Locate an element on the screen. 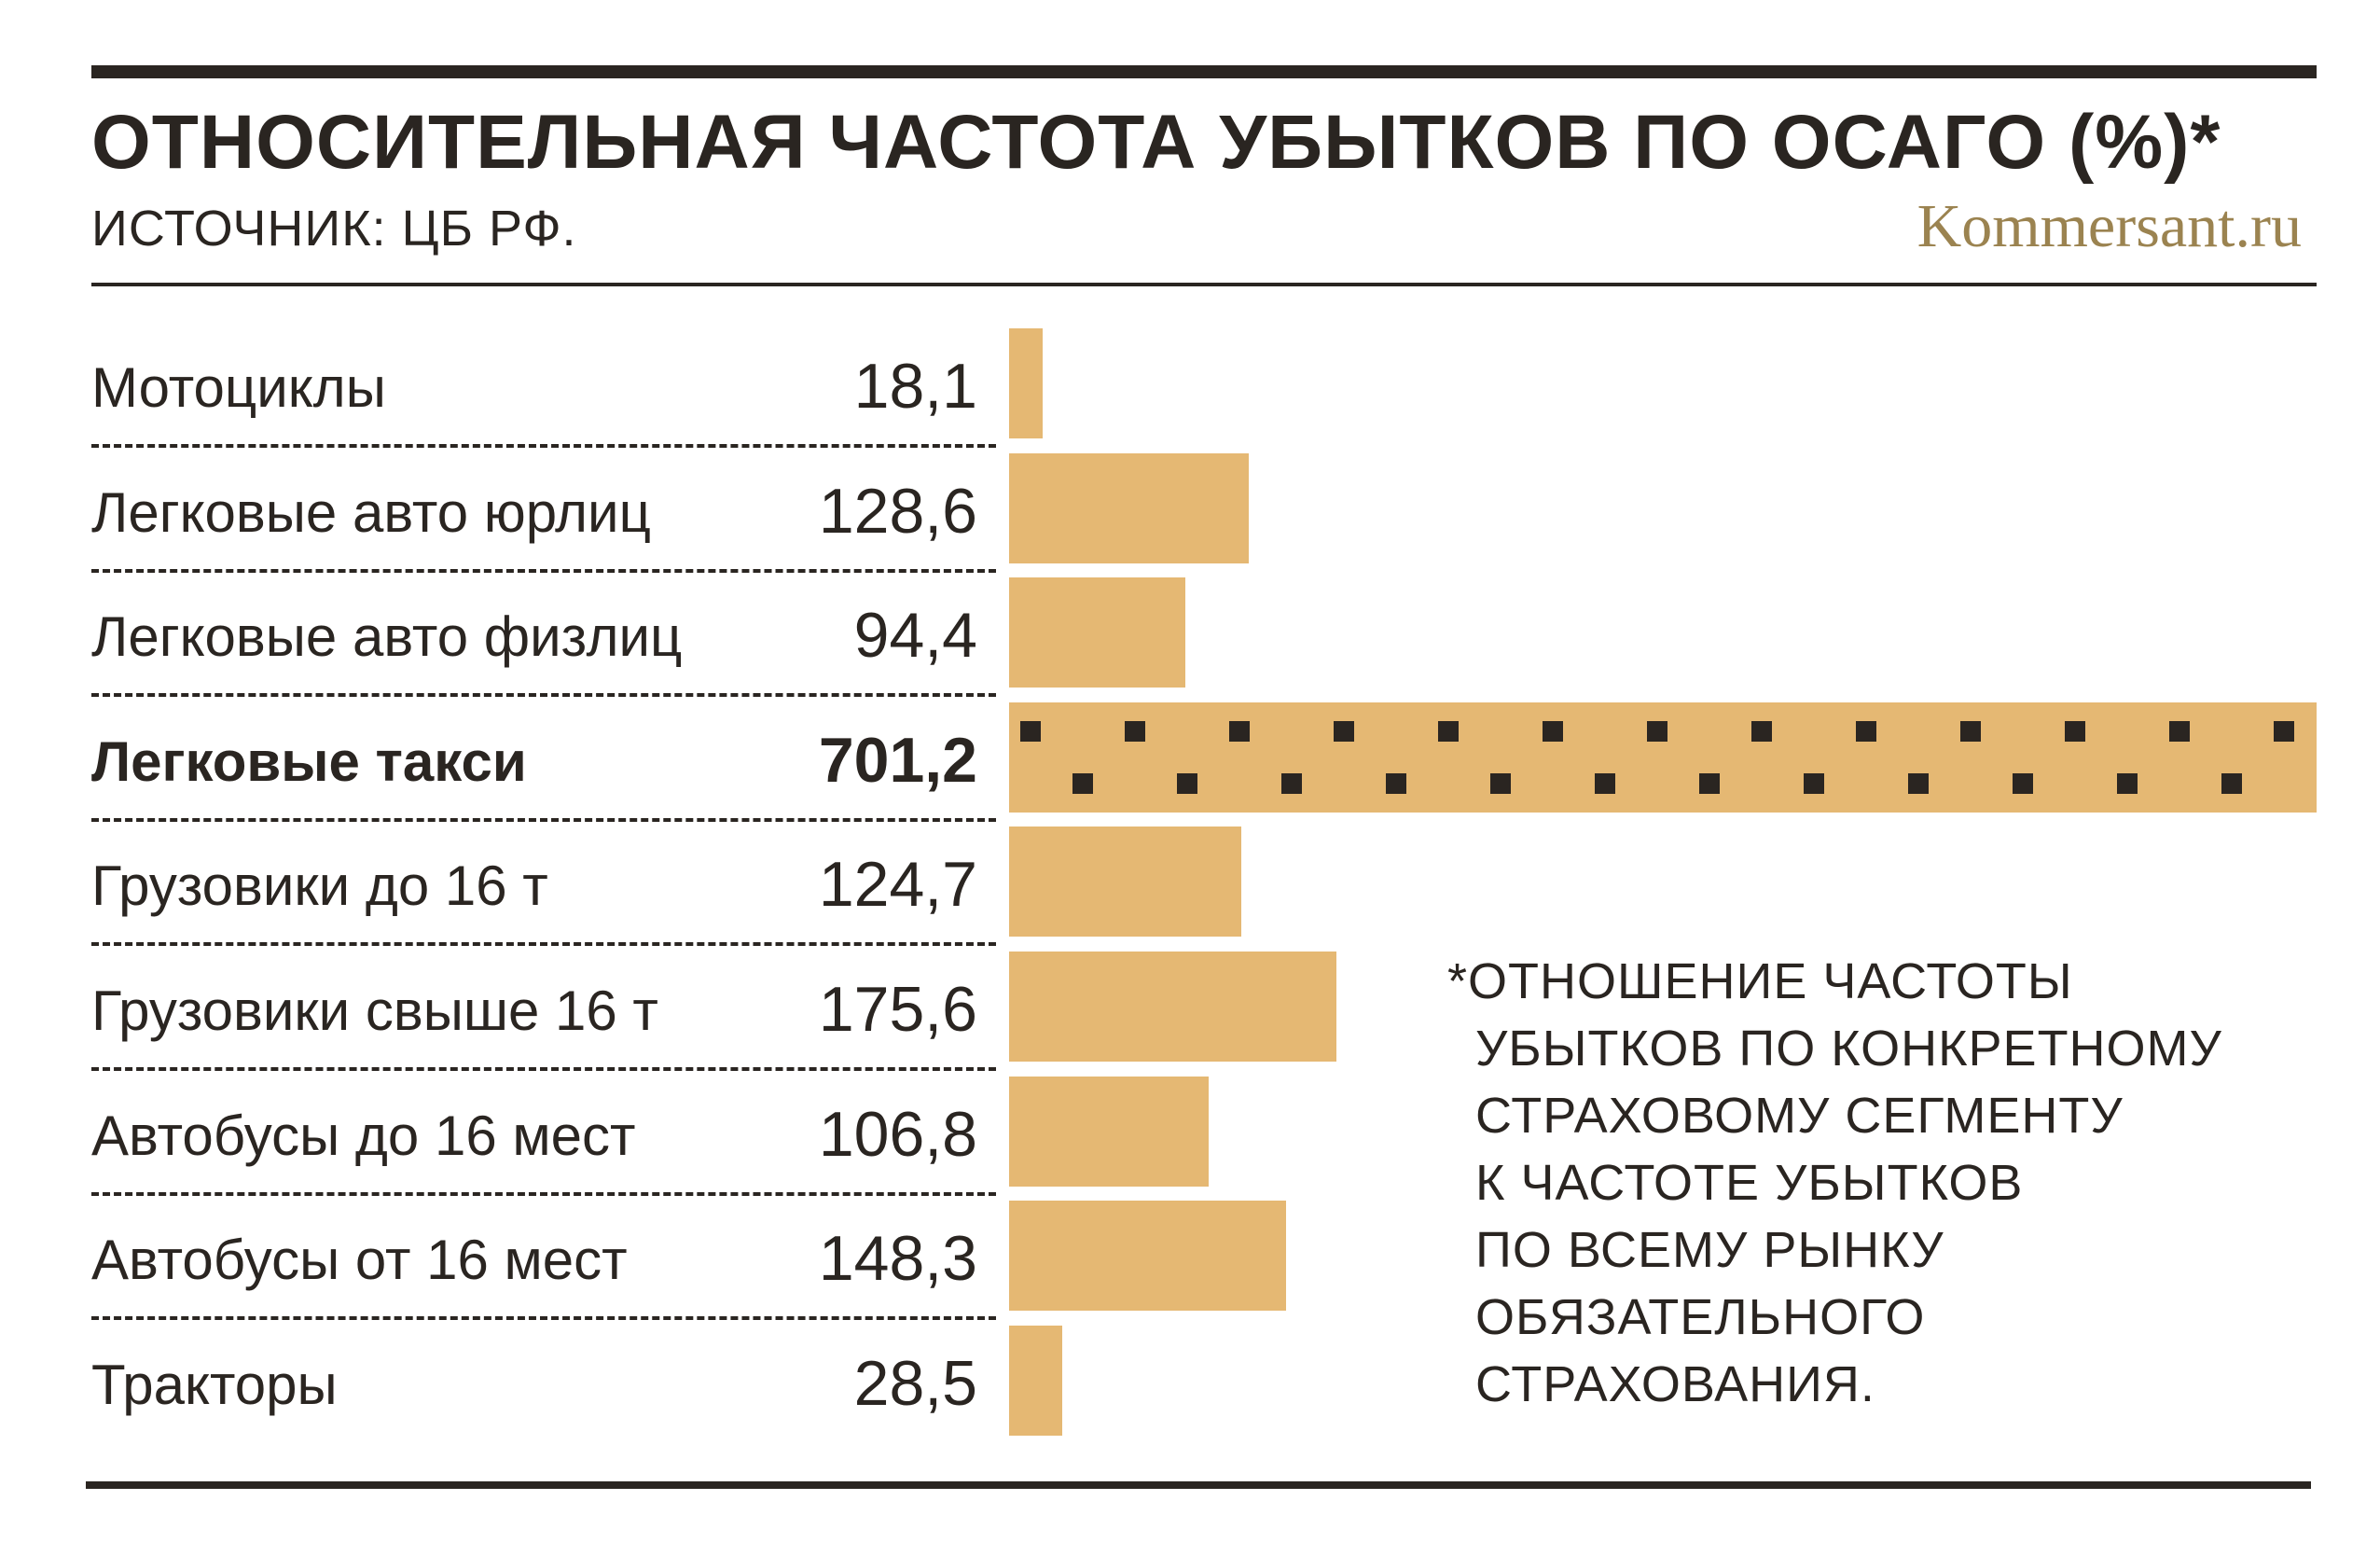  footnote-line: ПО ВСЕМУ РЫНКУ is located at coordinates (1709, 1250).